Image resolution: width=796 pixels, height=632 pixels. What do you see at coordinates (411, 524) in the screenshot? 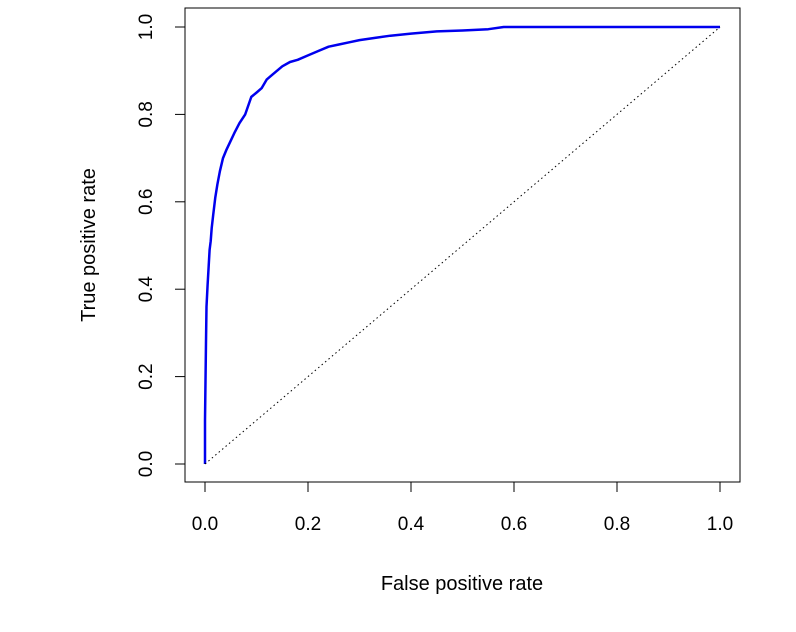
I see `x-tick-label: 0.4` at bounding box center [411, 524].